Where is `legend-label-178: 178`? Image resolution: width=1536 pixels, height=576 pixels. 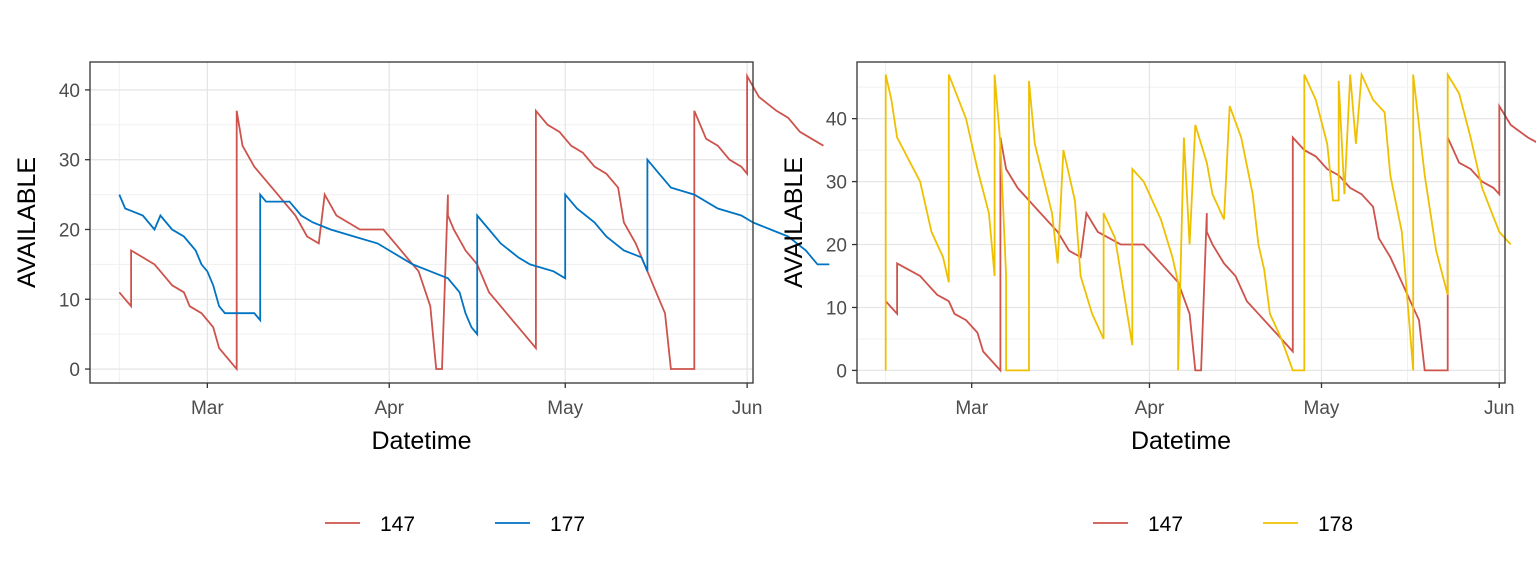
legend-label-178: 178 is located at coordinates (1335, 524).